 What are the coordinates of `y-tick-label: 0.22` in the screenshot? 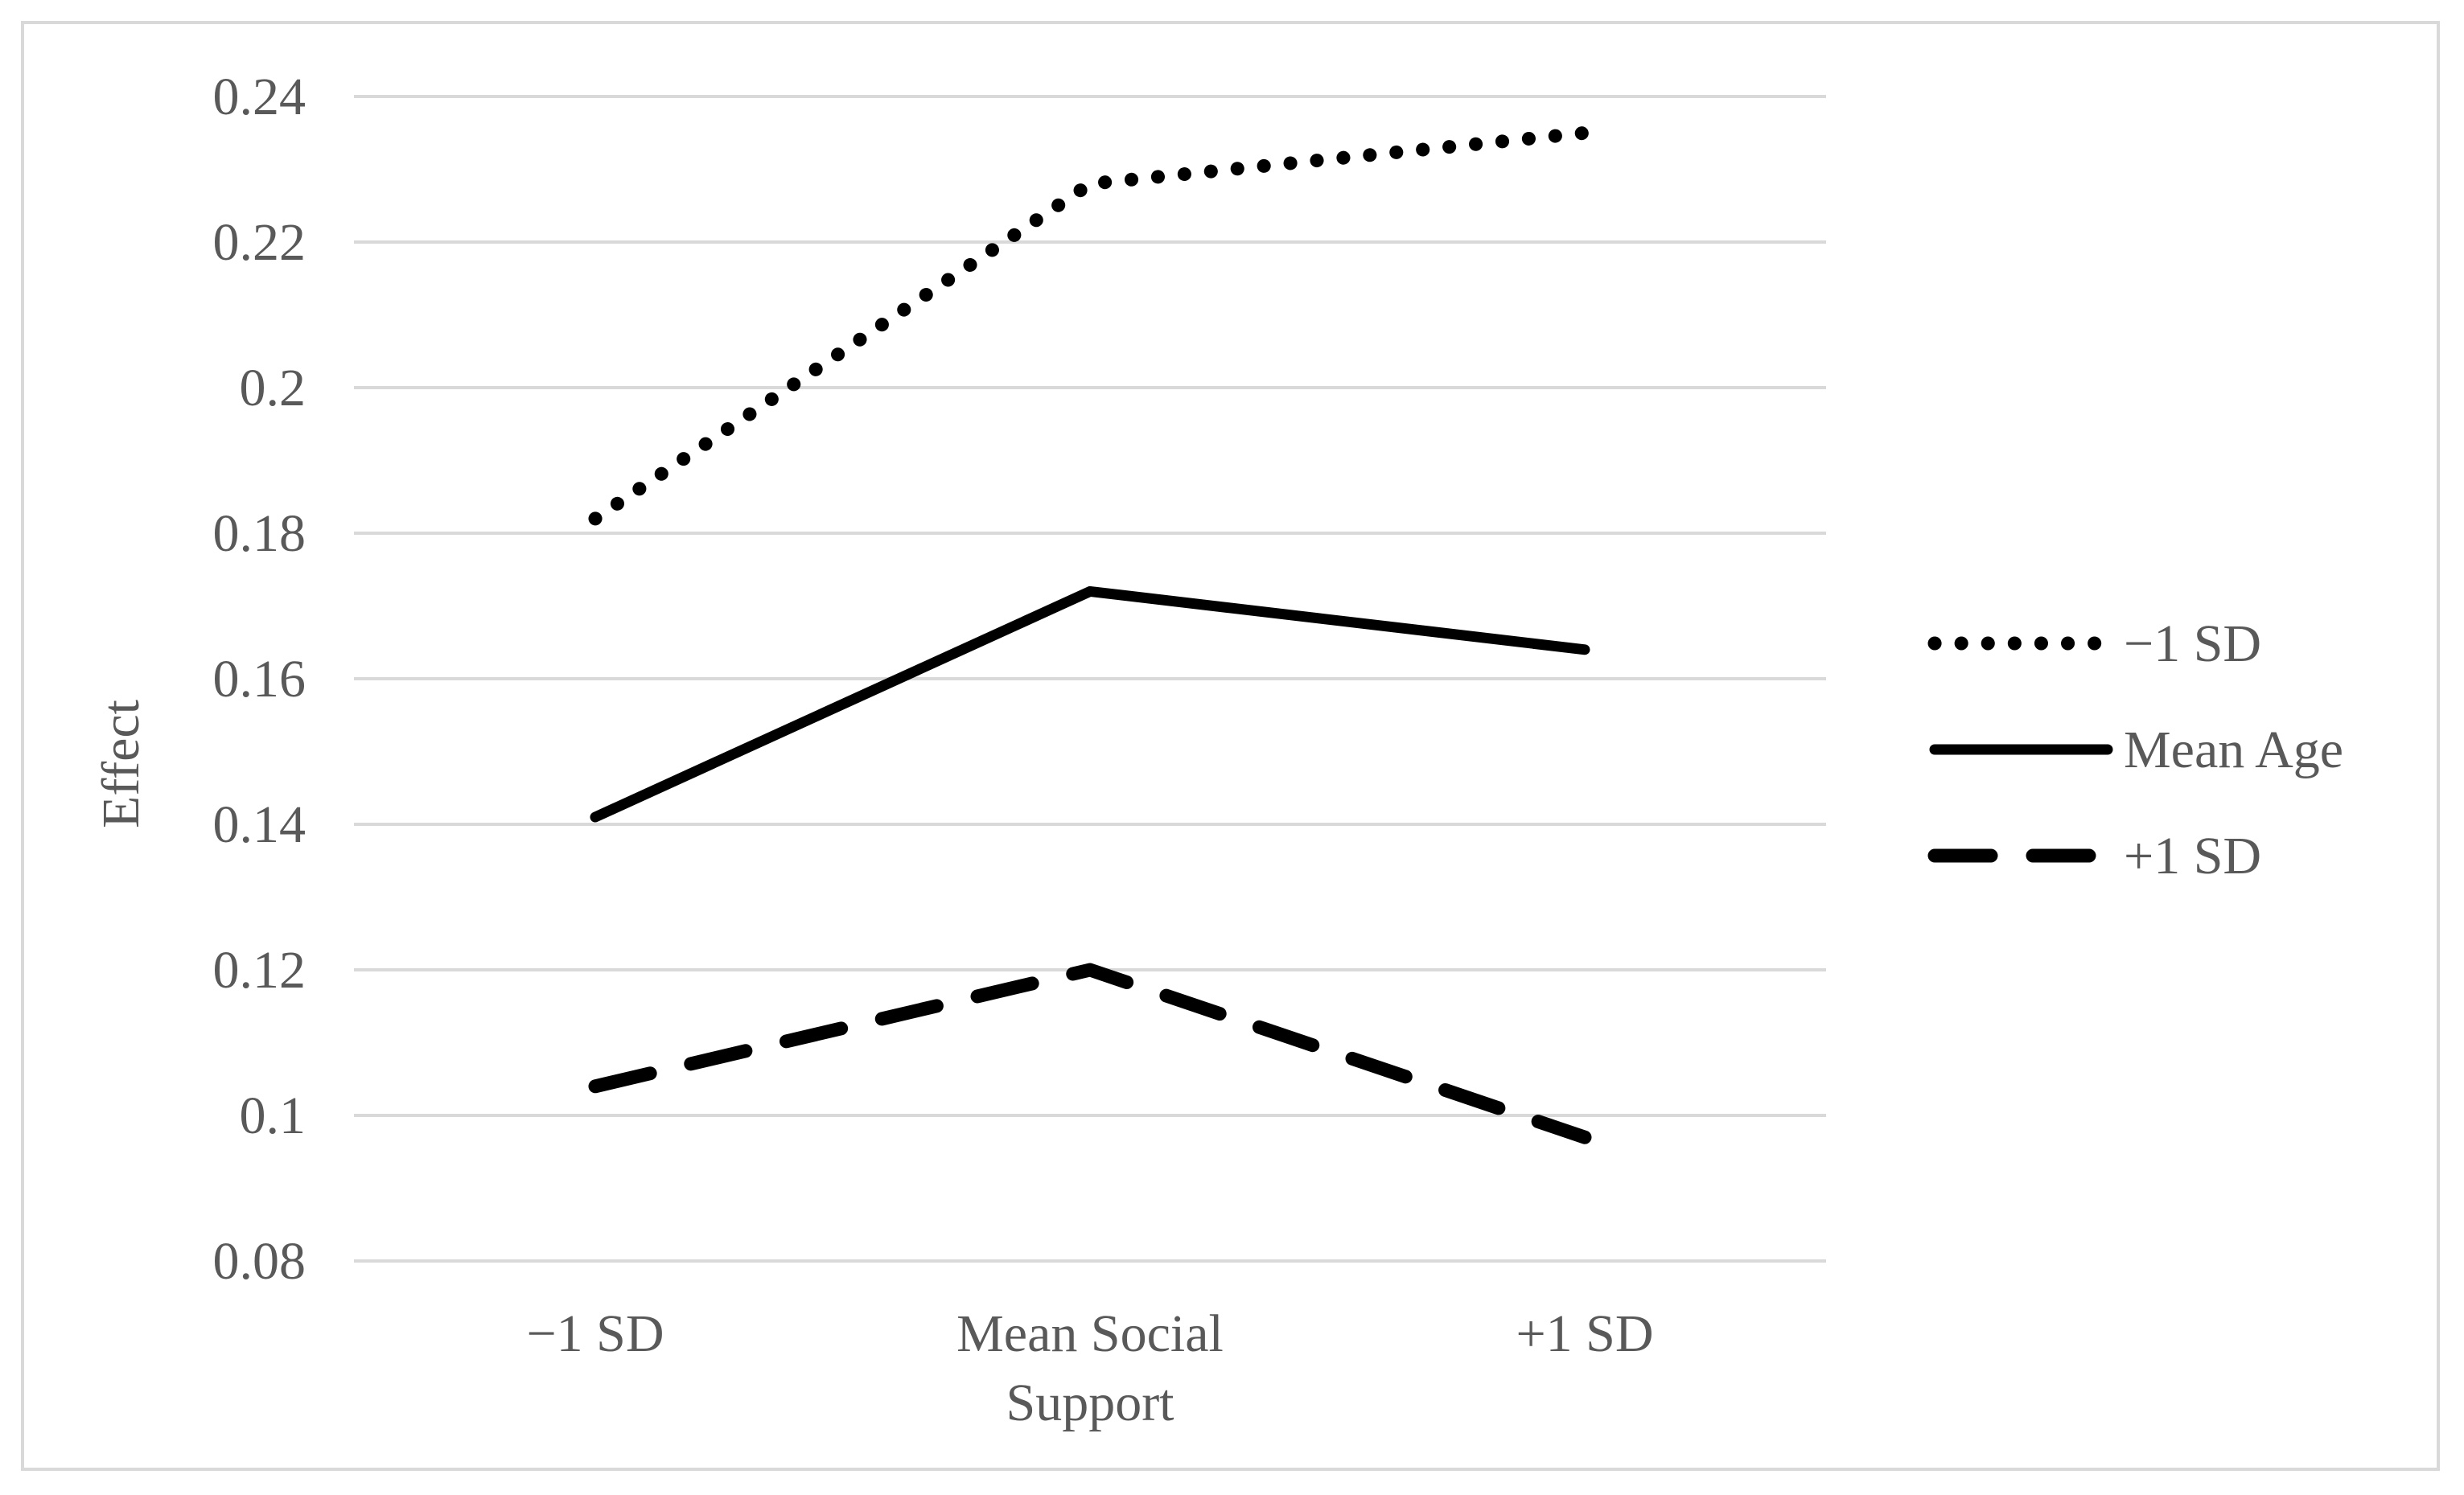 It's located at (259, 242).